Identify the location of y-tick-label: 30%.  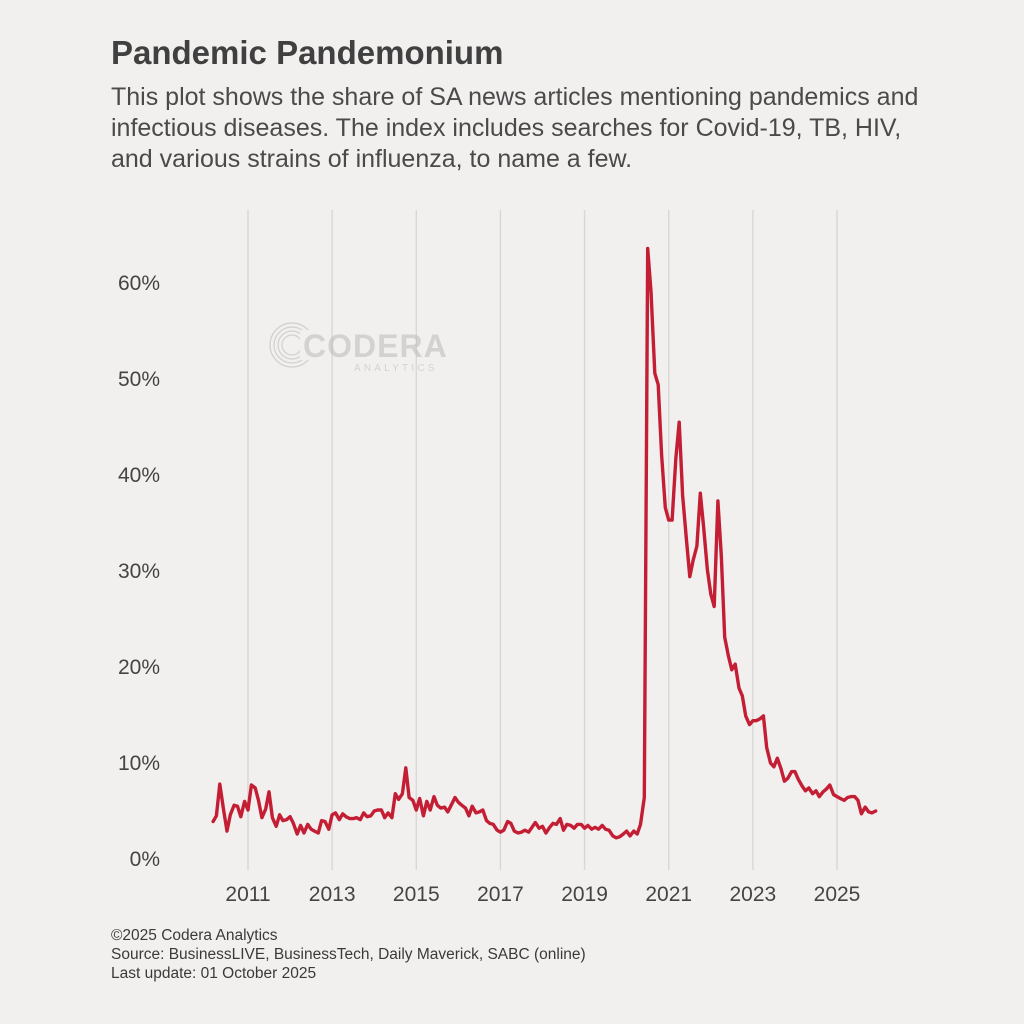
(139, 571).